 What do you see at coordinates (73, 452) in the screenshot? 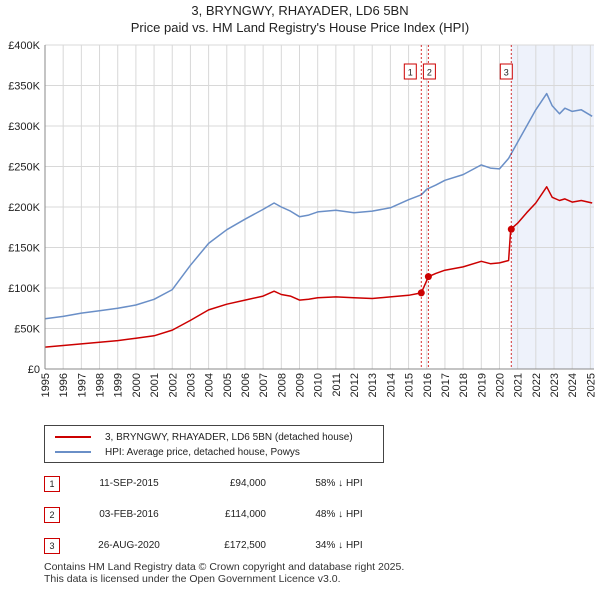
I see `legend-swatch-blue` at bounding box center [73, 452].